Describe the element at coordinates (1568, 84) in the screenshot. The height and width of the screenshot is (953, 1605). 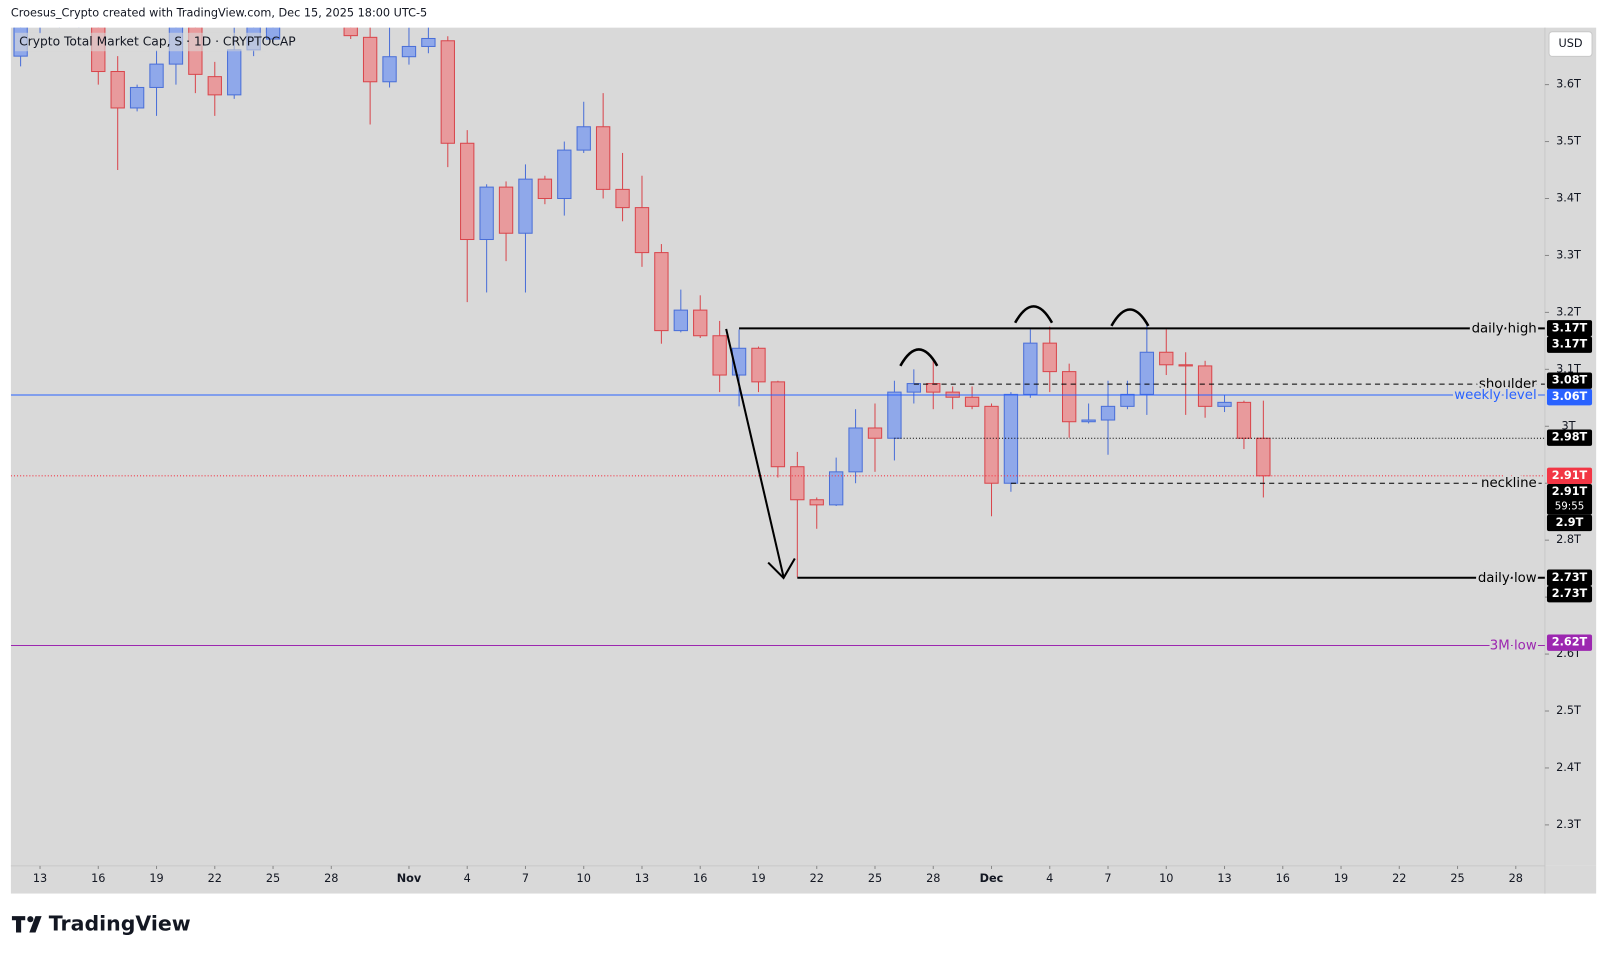
I see `y-tick-label: 3.6T` at that location.